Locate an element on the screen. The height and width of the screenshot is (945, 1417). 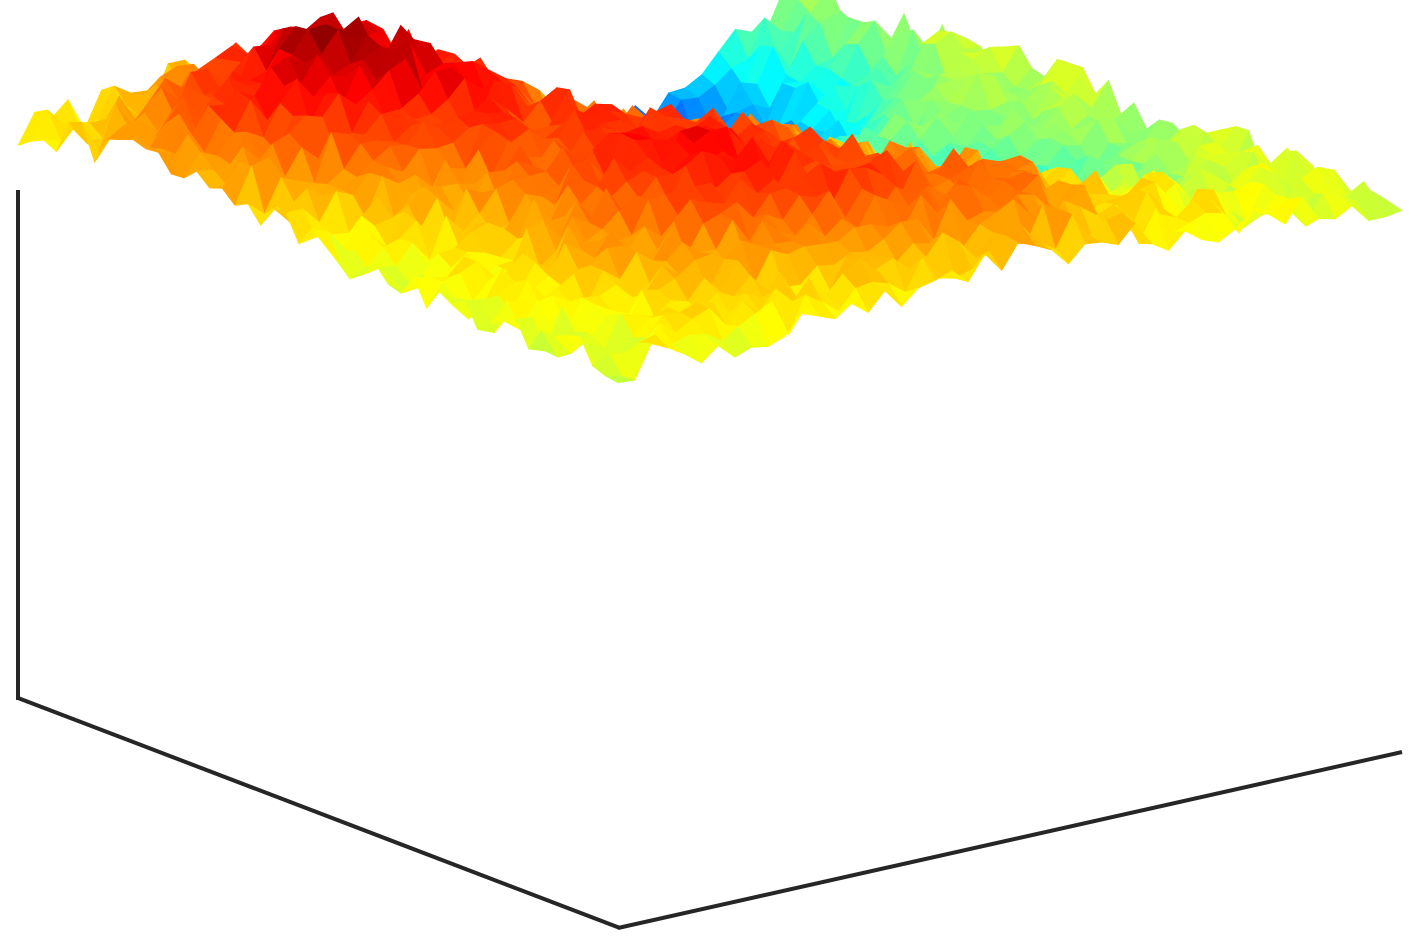
y-axis-line is located at coordinates (319, 813).